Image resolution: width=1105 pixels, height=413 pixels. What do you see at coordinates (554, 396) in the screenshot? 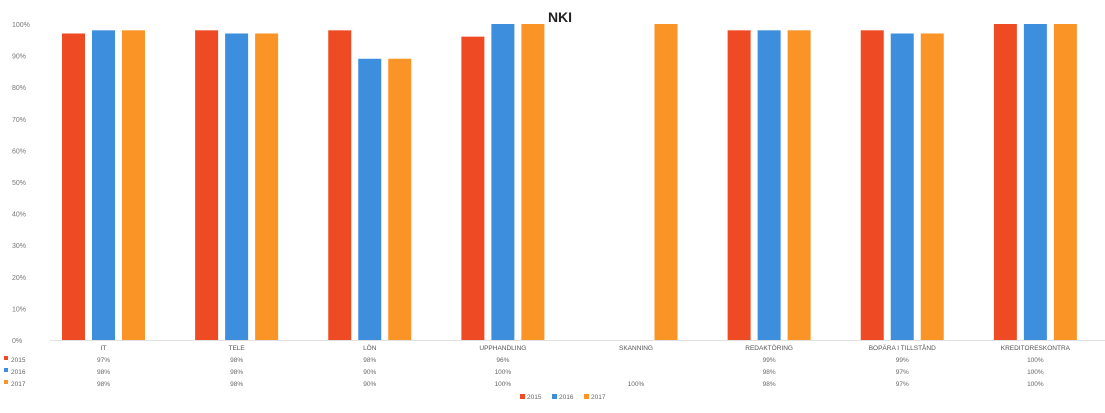
I see `legend-swatch-2016` at bounding box center [554, 396].